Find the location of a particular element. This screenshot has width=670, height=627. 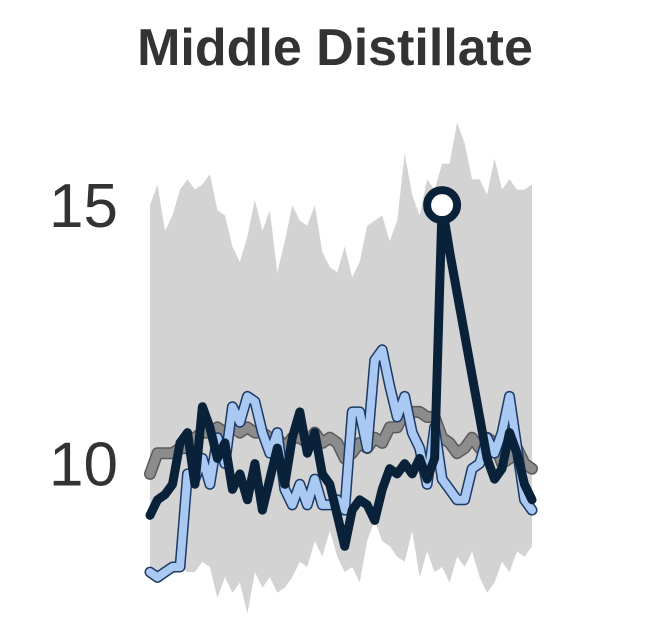

highlight-point-marker is located at coordinates (442, 205).